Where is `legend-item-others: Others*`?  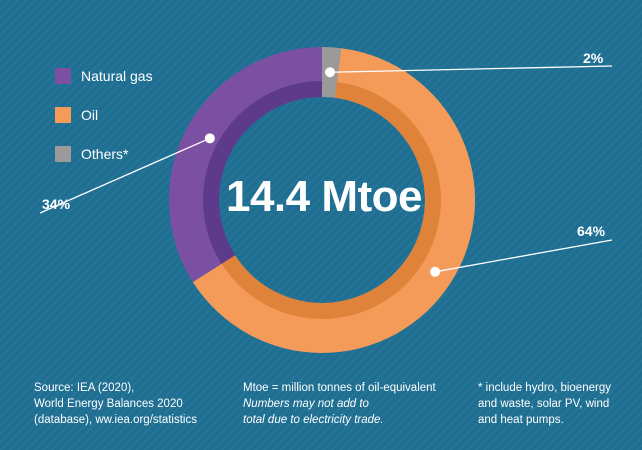
legend-item-others: Others* is located at coordinates (104, 154).